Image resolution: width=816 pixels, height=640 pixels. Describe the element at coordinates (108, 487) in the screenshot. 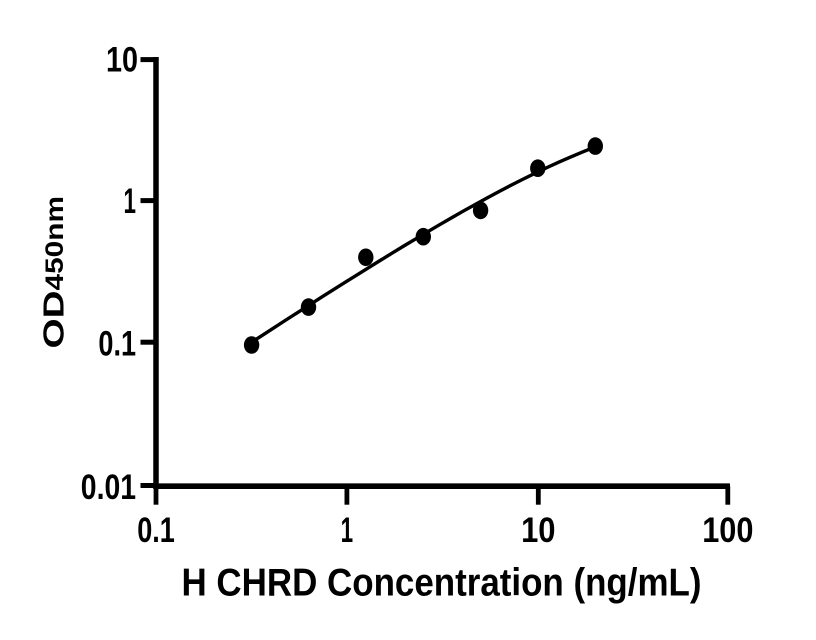

I see `svg-text: 0.01` at that location.